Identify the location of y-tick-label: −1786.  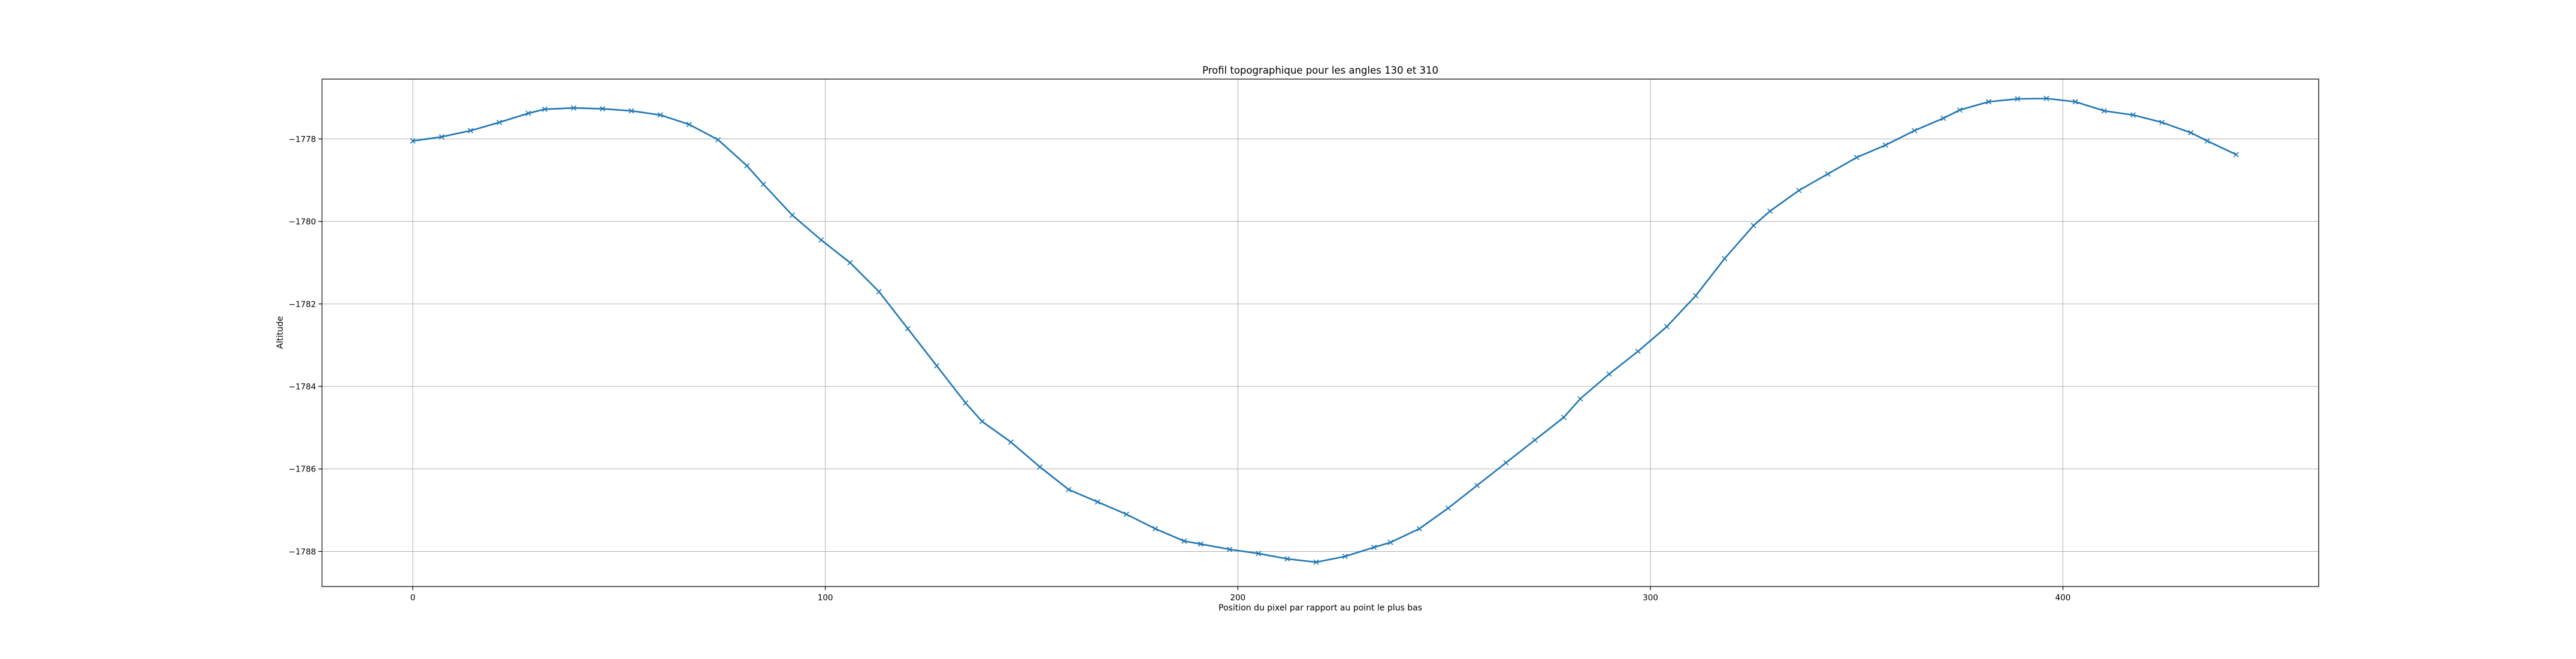
(302, 469).